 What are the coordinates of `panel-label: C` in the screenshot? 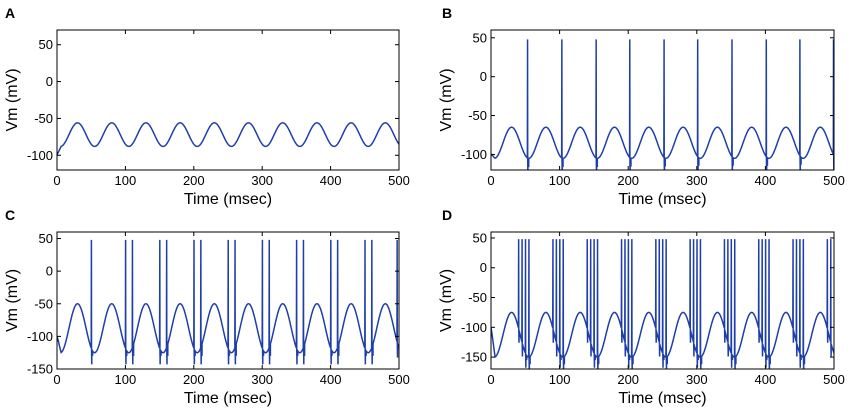 It's located at (10, 215).